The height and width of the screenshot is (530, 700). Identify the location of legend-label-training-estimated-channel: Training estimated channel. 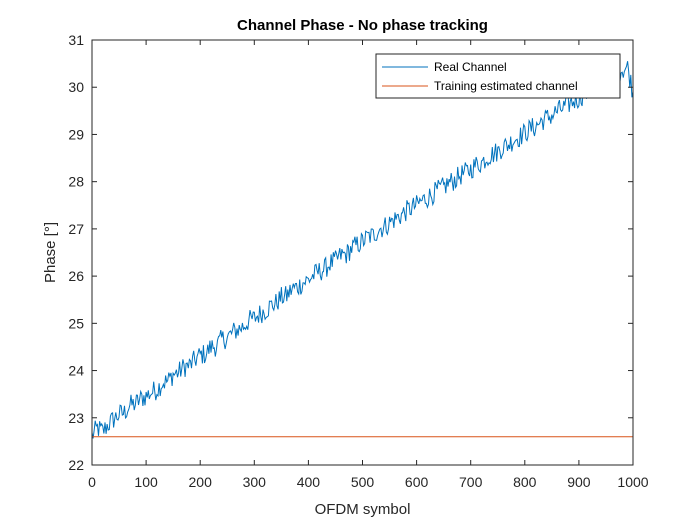
(506, 86).